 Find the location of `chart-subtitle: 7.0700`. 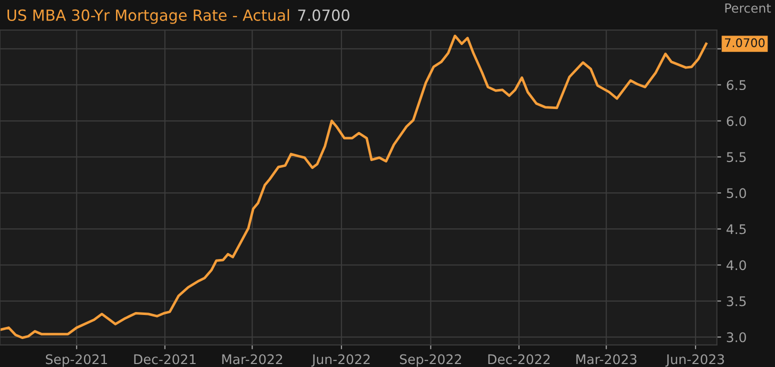

chart-subtitle: 7.0700 is located at coordinates (324, 15).